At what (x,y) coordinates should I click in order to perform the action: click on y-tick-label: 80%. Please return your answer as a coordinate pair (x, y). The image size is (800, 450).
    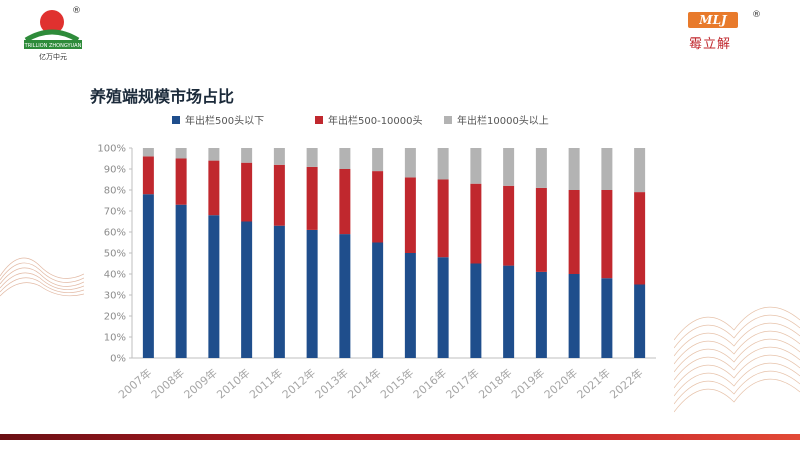
    Looking at the image, I should click on (115, 191).